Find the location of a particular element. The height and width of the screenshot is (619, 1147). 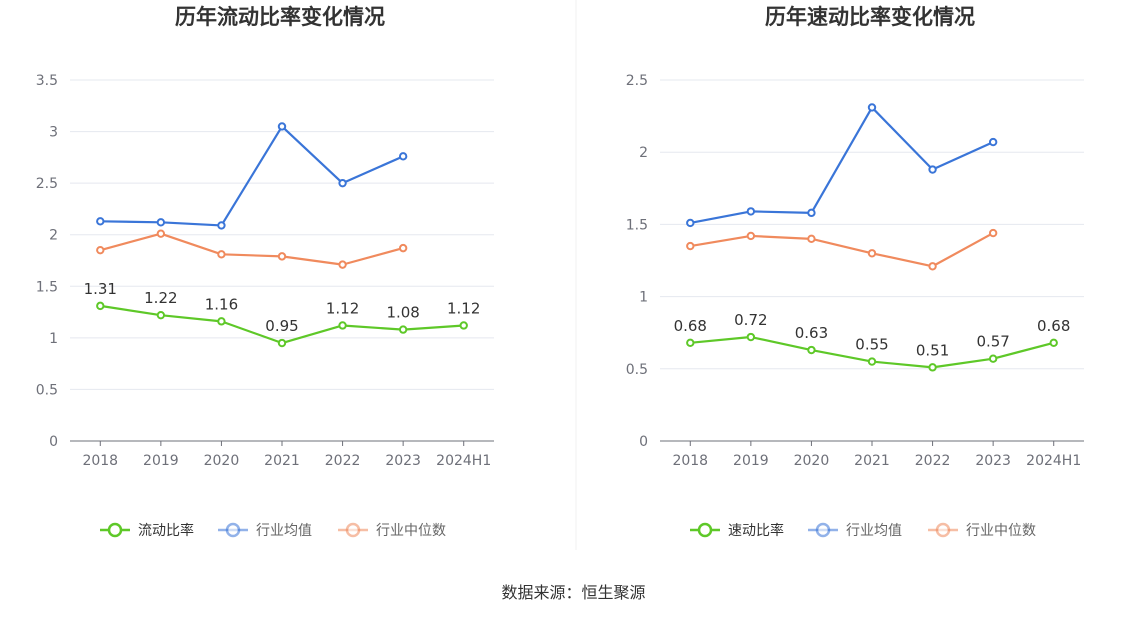

data-label: 0.63 is located at coordinates (811, 333).